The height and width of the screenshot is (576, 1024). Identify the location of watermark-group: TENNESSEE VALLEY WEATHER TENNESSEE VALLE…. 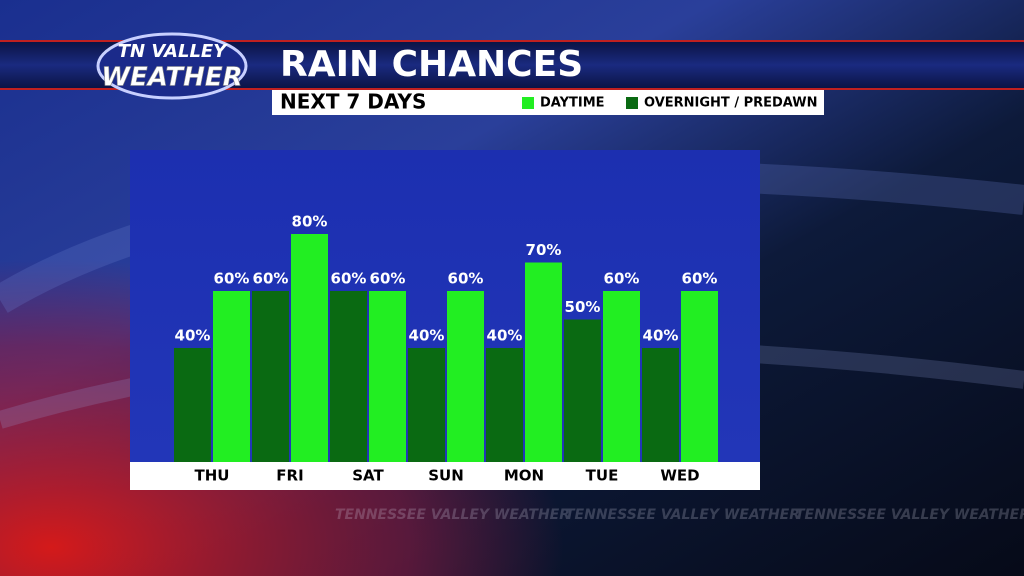
(679, 515).